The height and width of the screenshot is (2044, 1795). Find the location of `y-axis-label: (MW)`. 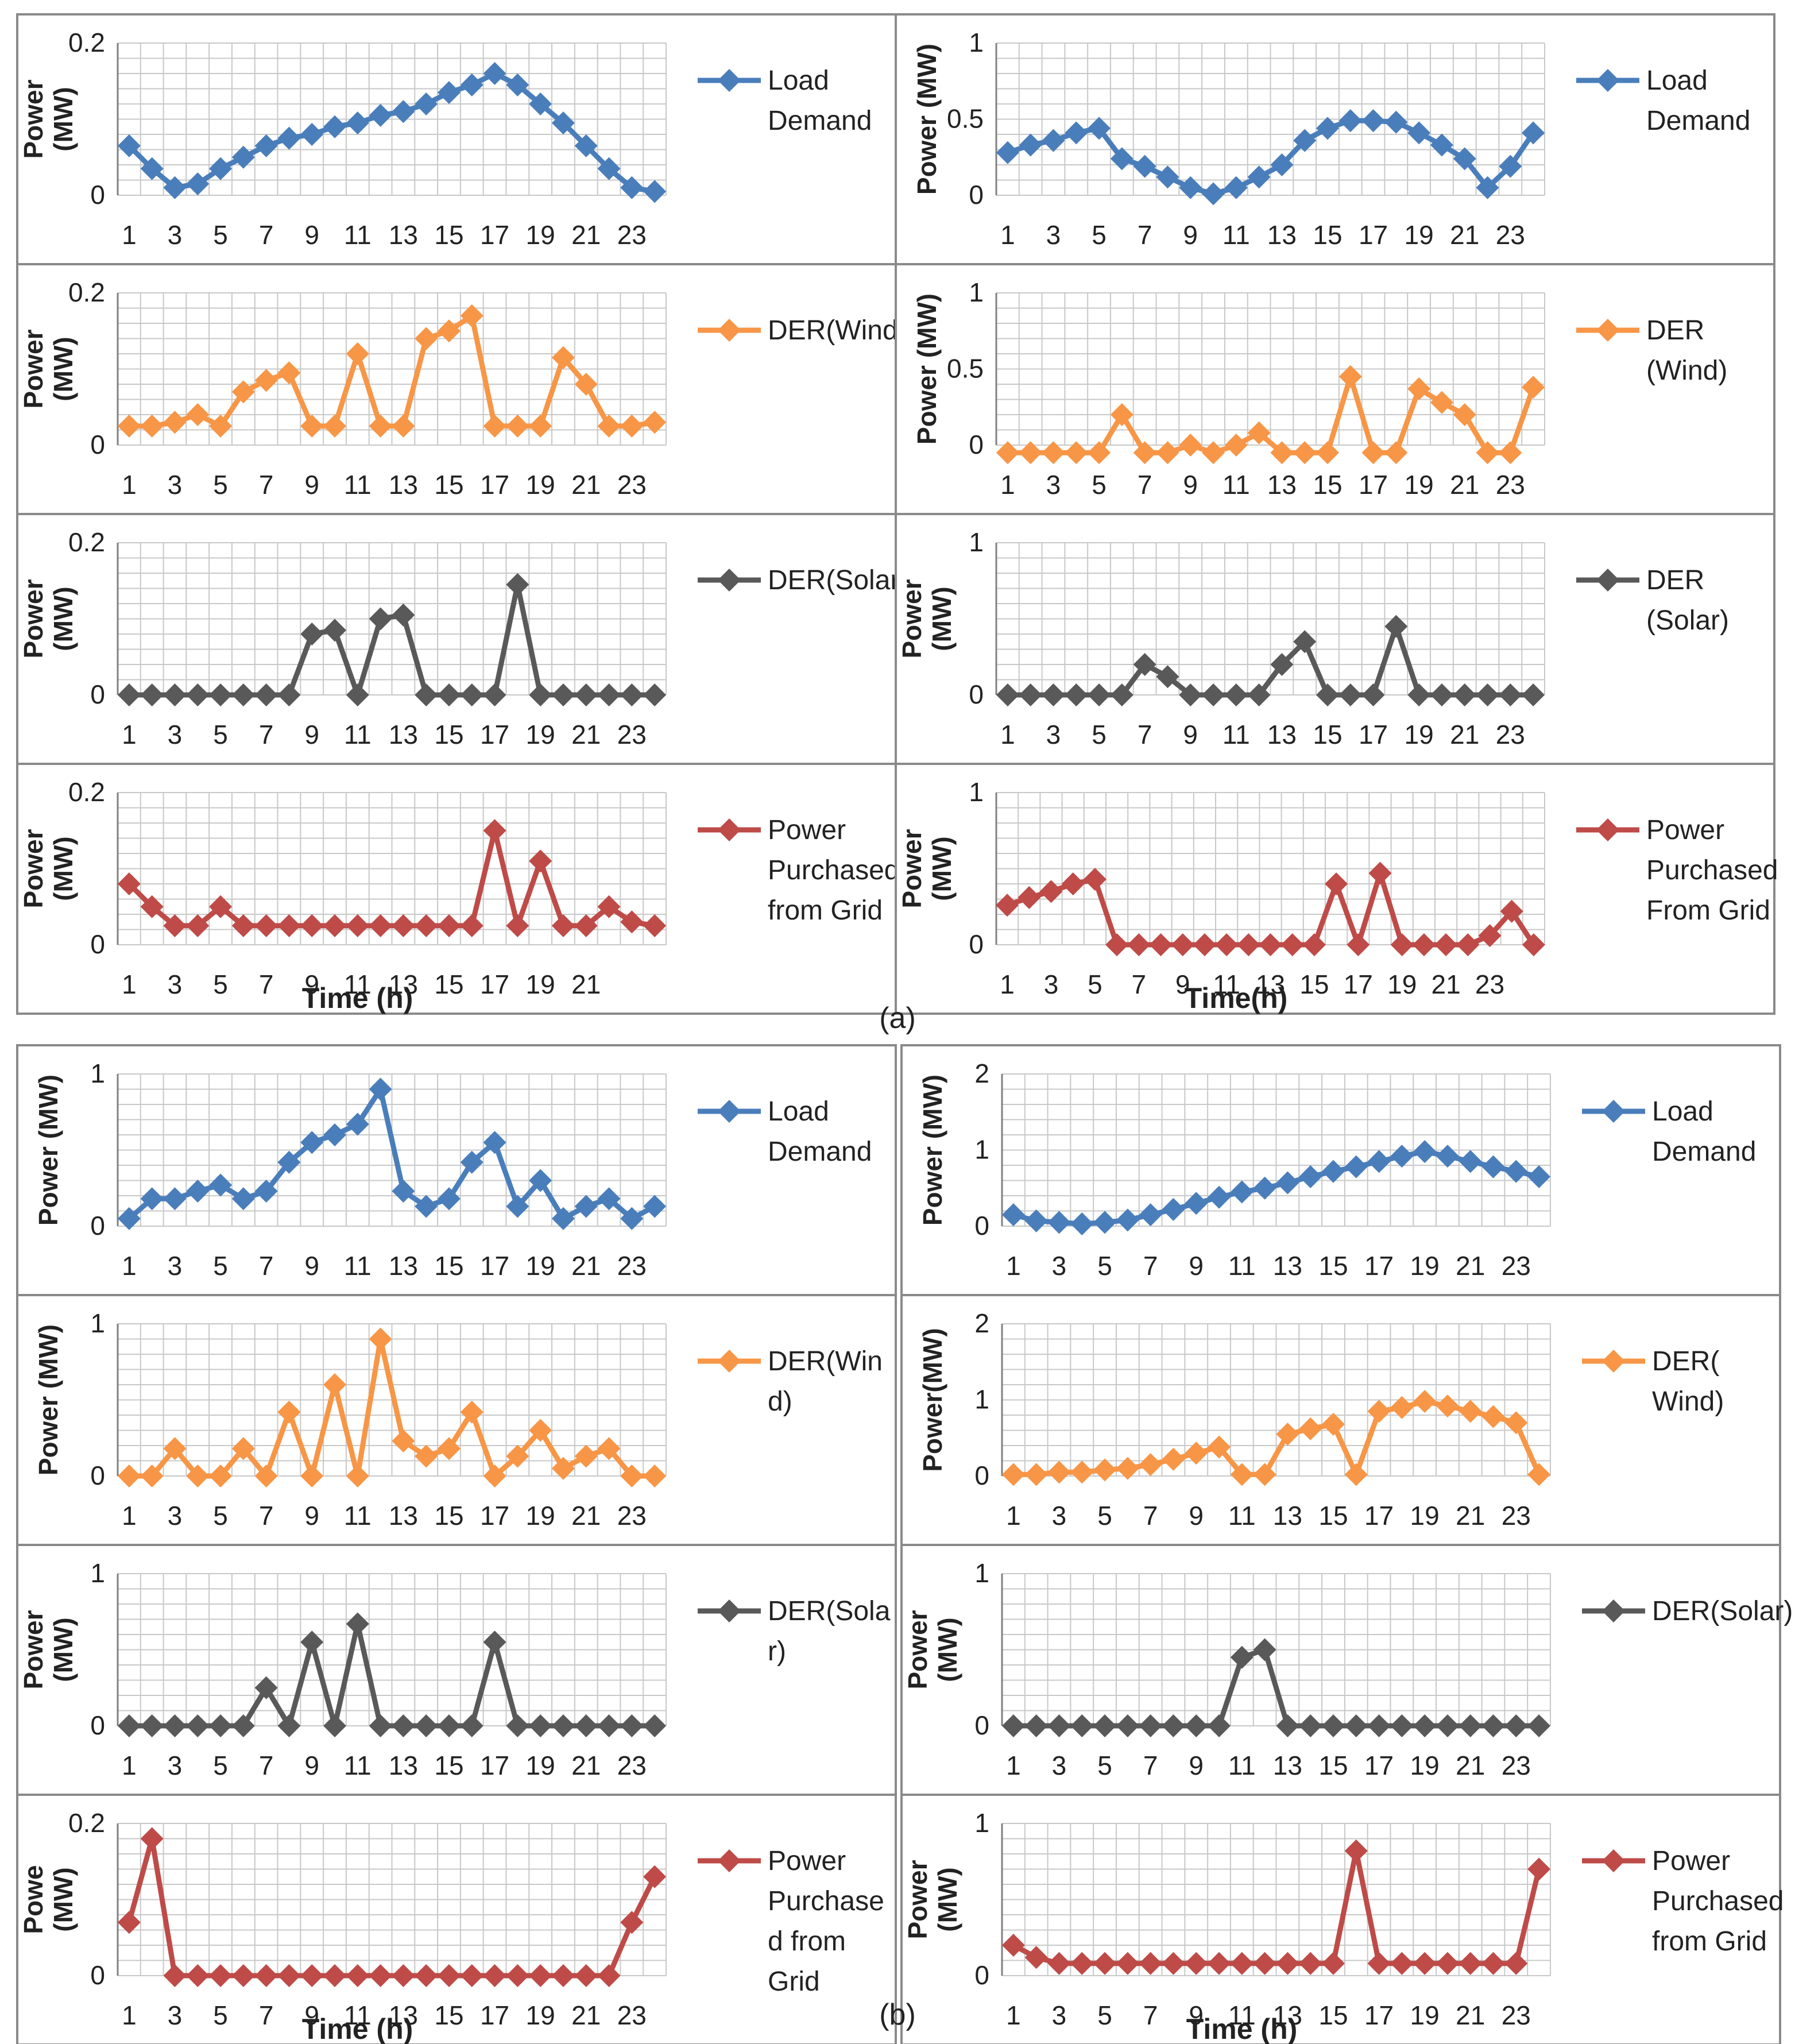

y-axis-label: (MW) is located at coordinates (63, 1899).